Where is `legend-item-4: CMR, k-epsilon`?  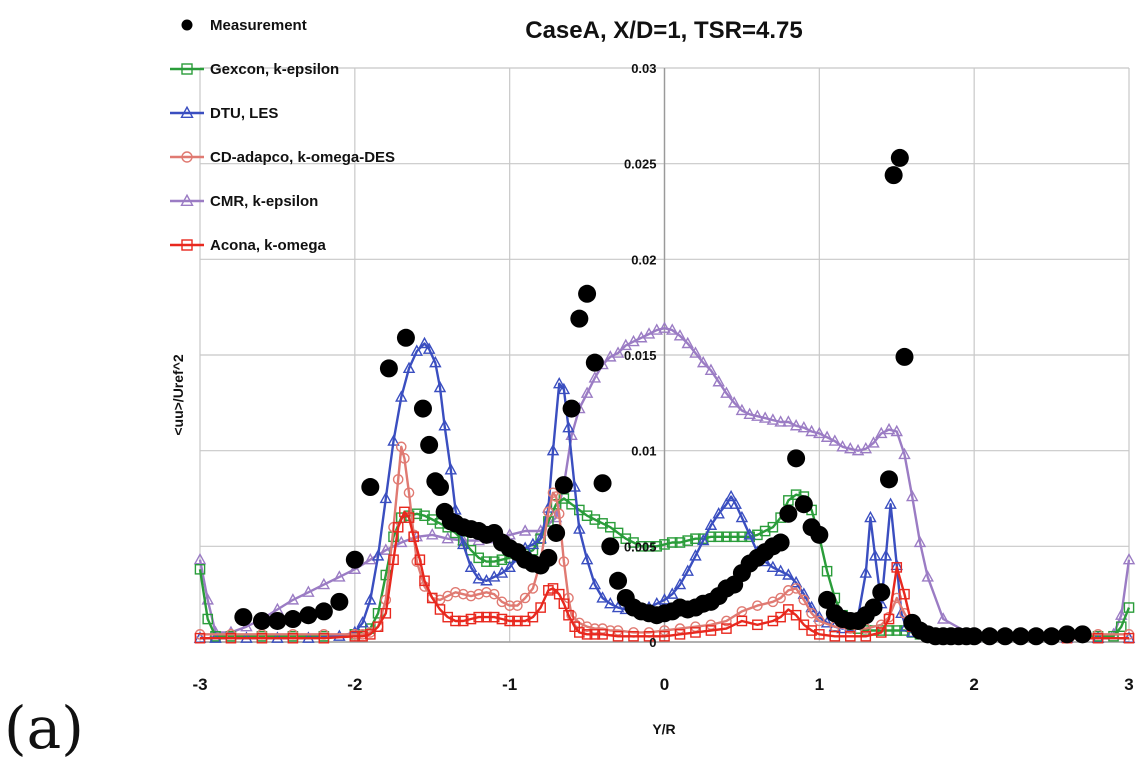
legend-item-4: CMR, k-epsilon is located at coordinates (244, 201).